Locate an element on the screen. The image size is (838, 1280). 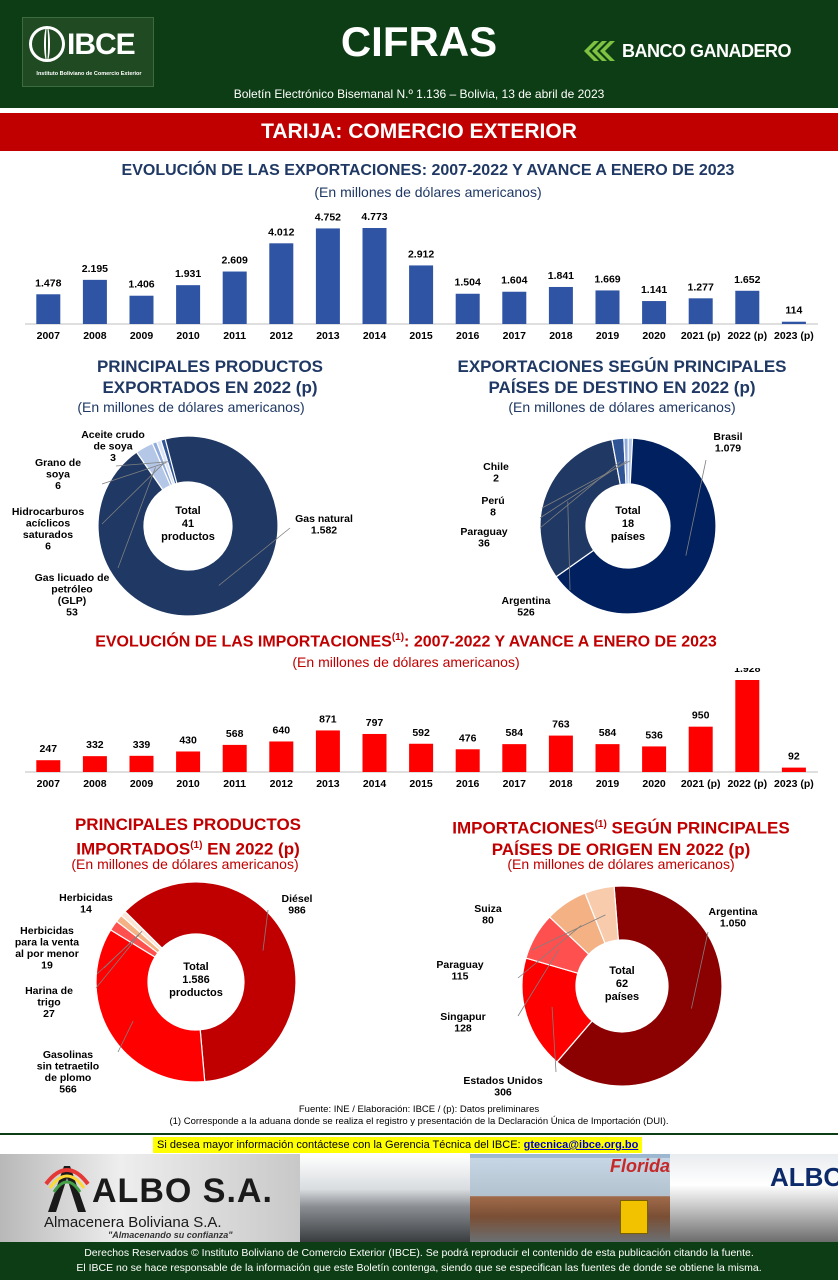
x-tick-label: 2021 (p) is located at coordinates (701, 784).